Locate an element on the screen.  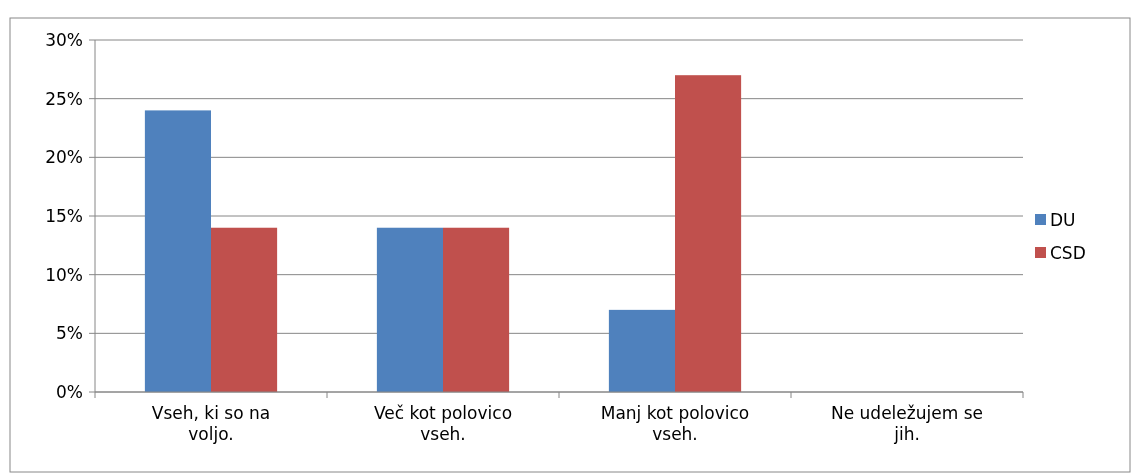
y-tick-label: 0% is located at coordinates (69, 391).